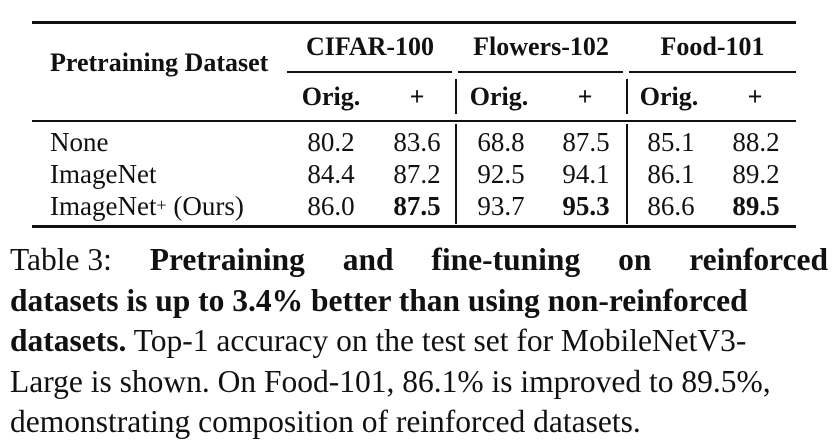  I want to click on table-cell: 86.6, so click(671, 206).